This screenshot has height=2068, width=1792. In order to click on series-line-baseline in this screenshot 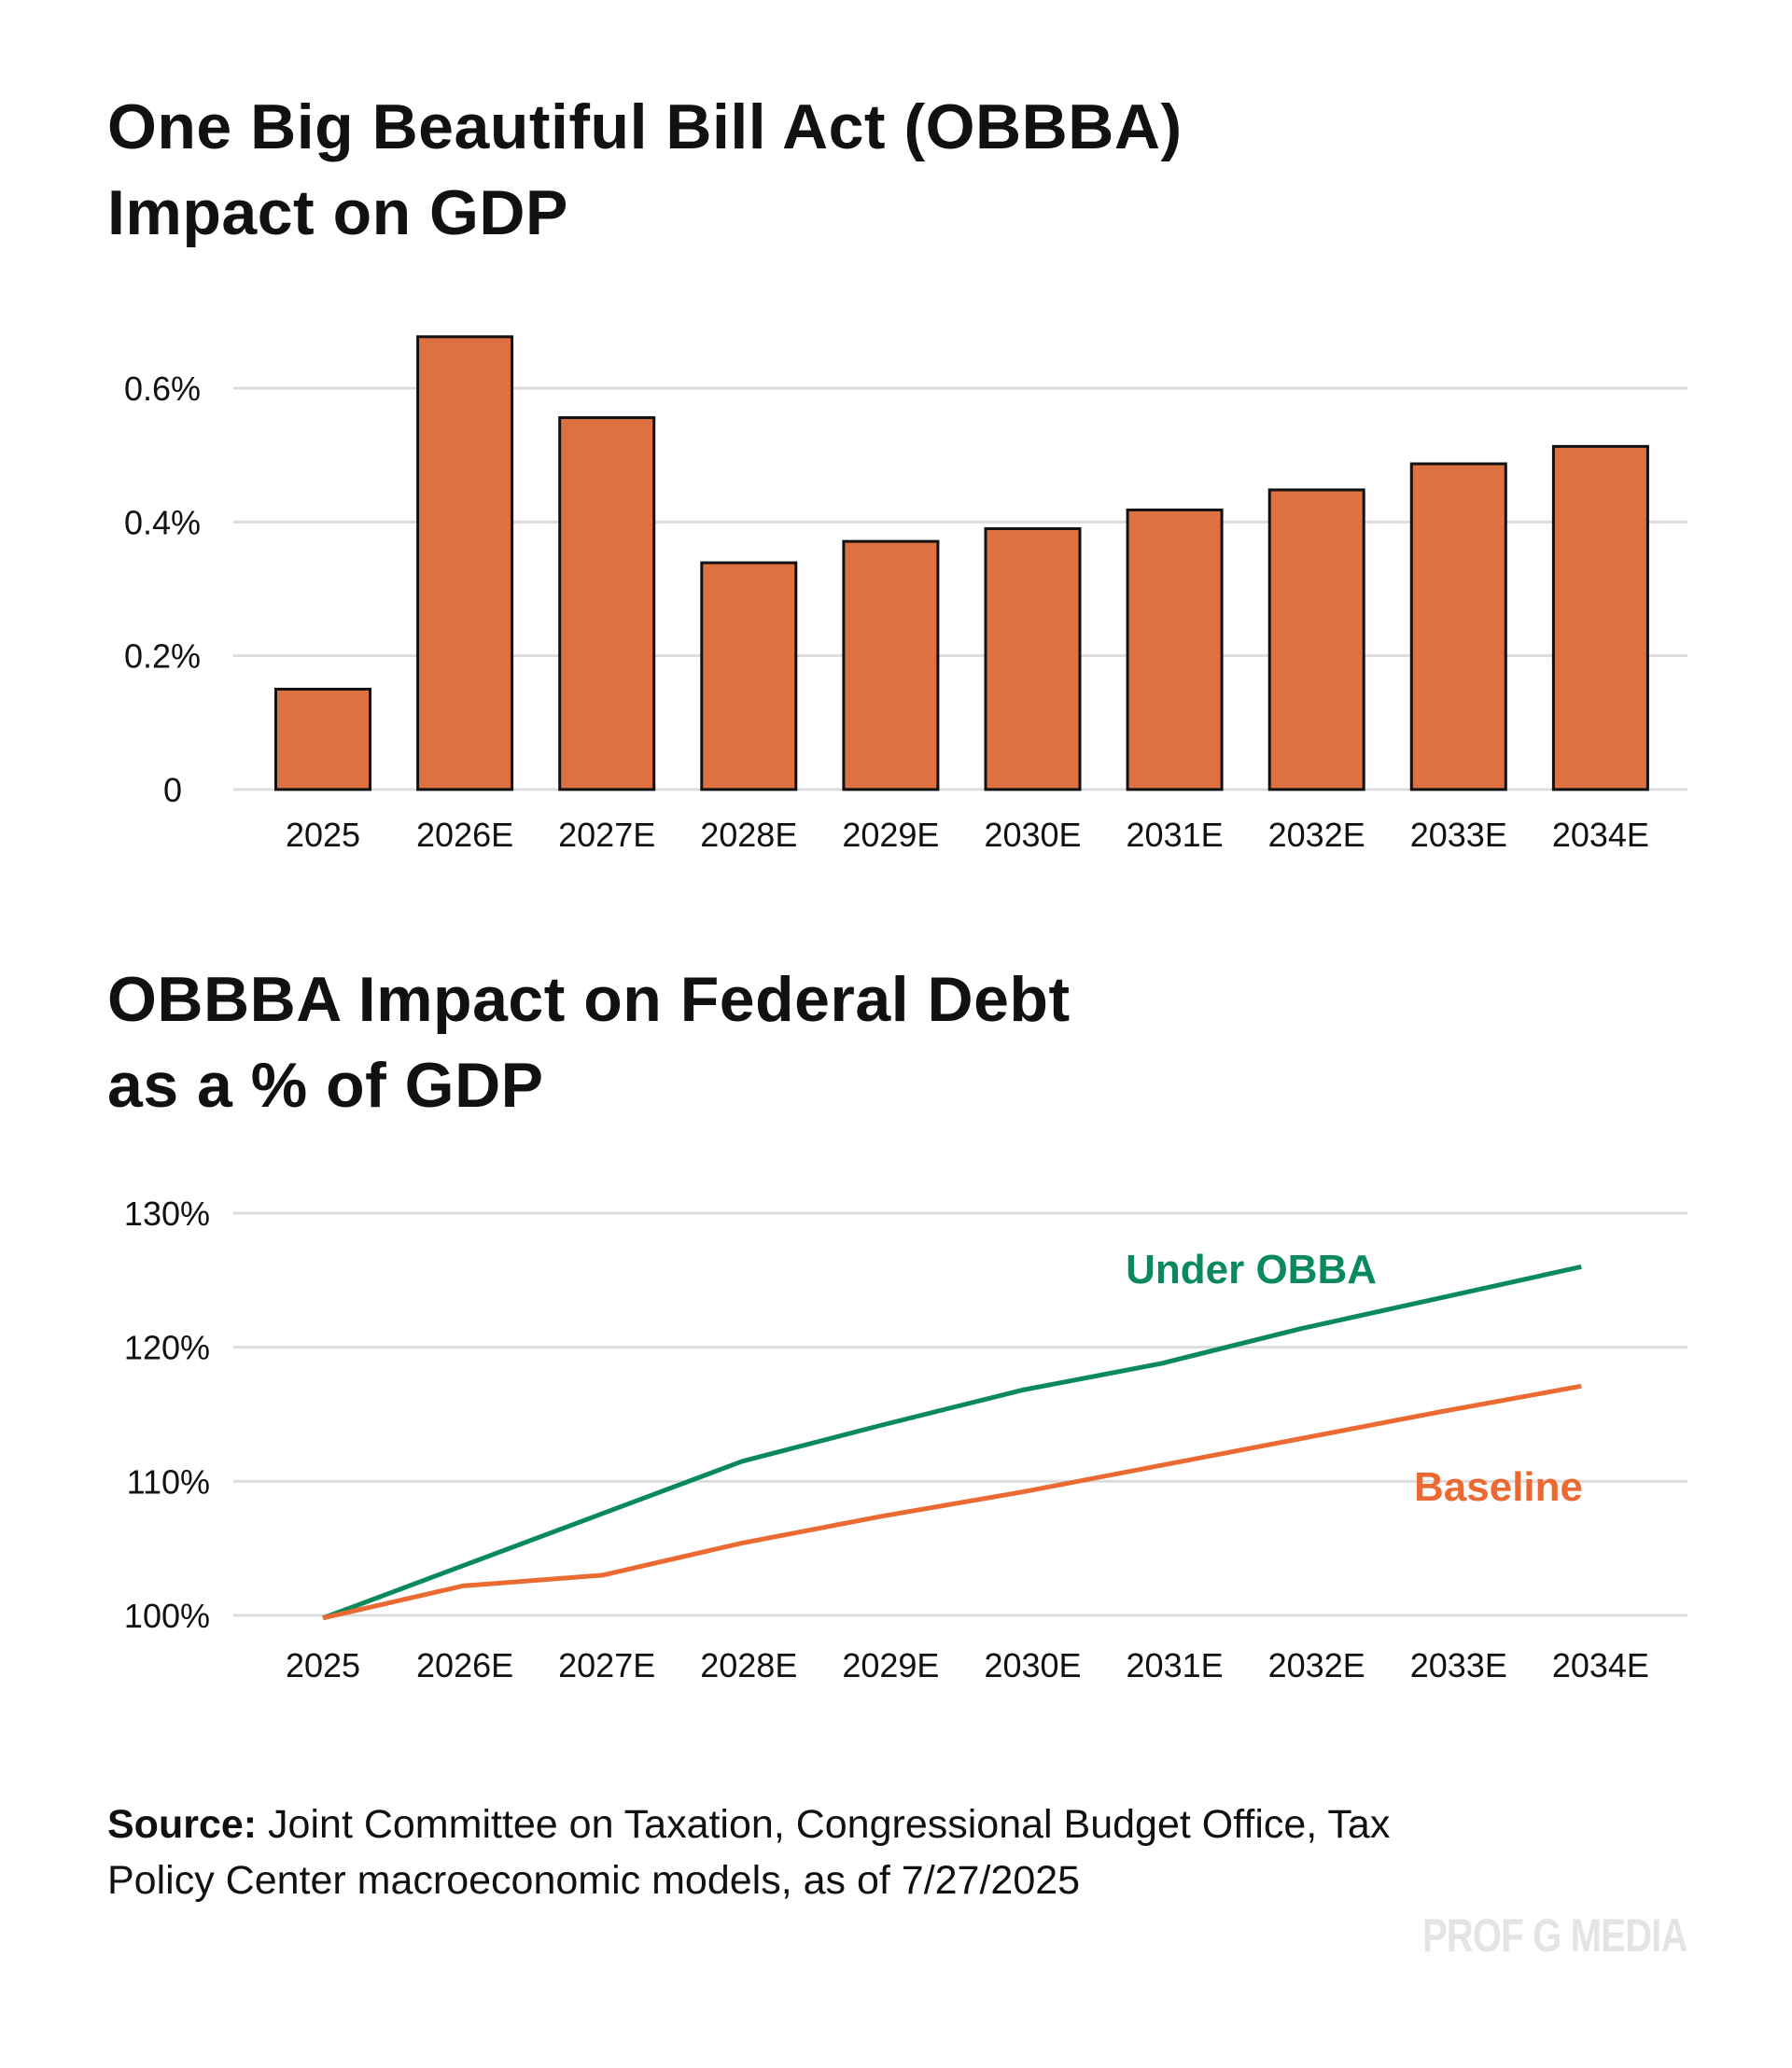, I will do `click(952, 1502)`.